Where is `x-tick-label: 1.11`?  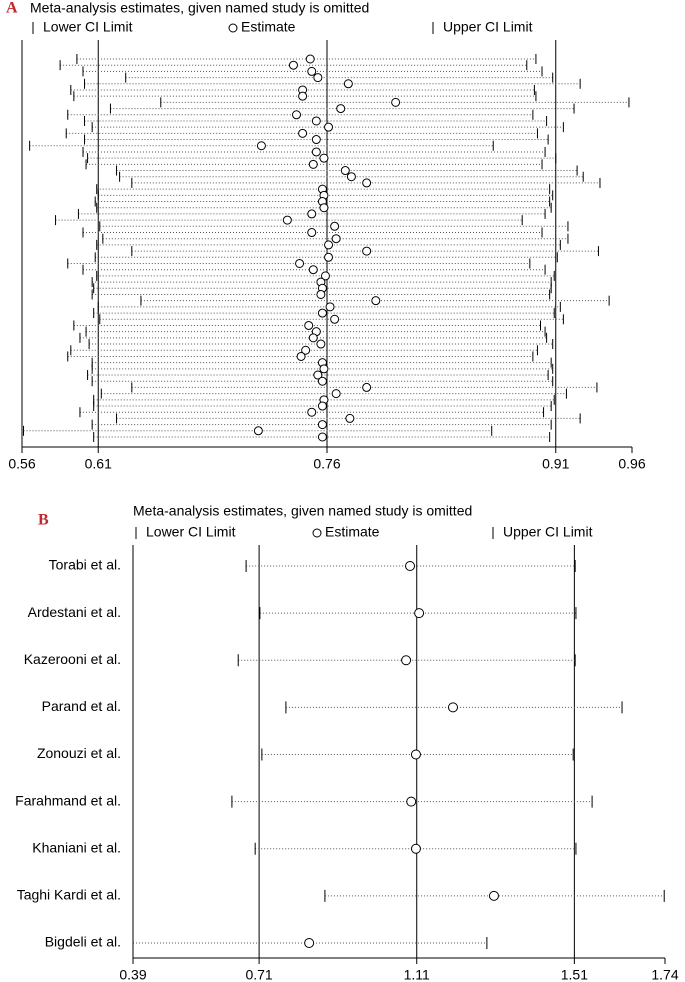 x-tick-label: 1.11 is located at coordinates (417, 974).